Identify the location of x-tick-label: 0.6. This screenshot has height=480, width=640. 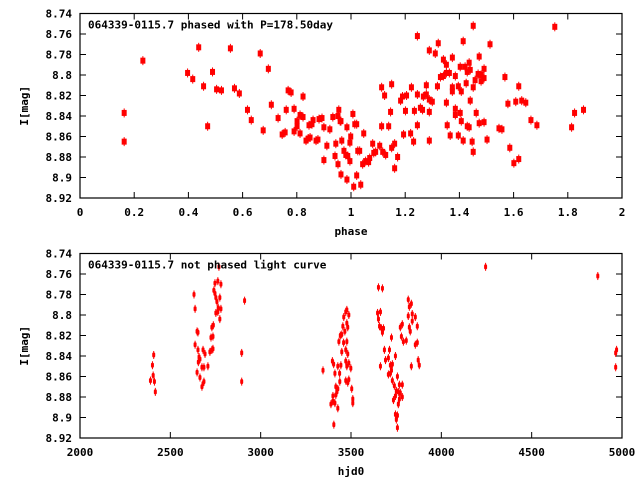
(243, 212).